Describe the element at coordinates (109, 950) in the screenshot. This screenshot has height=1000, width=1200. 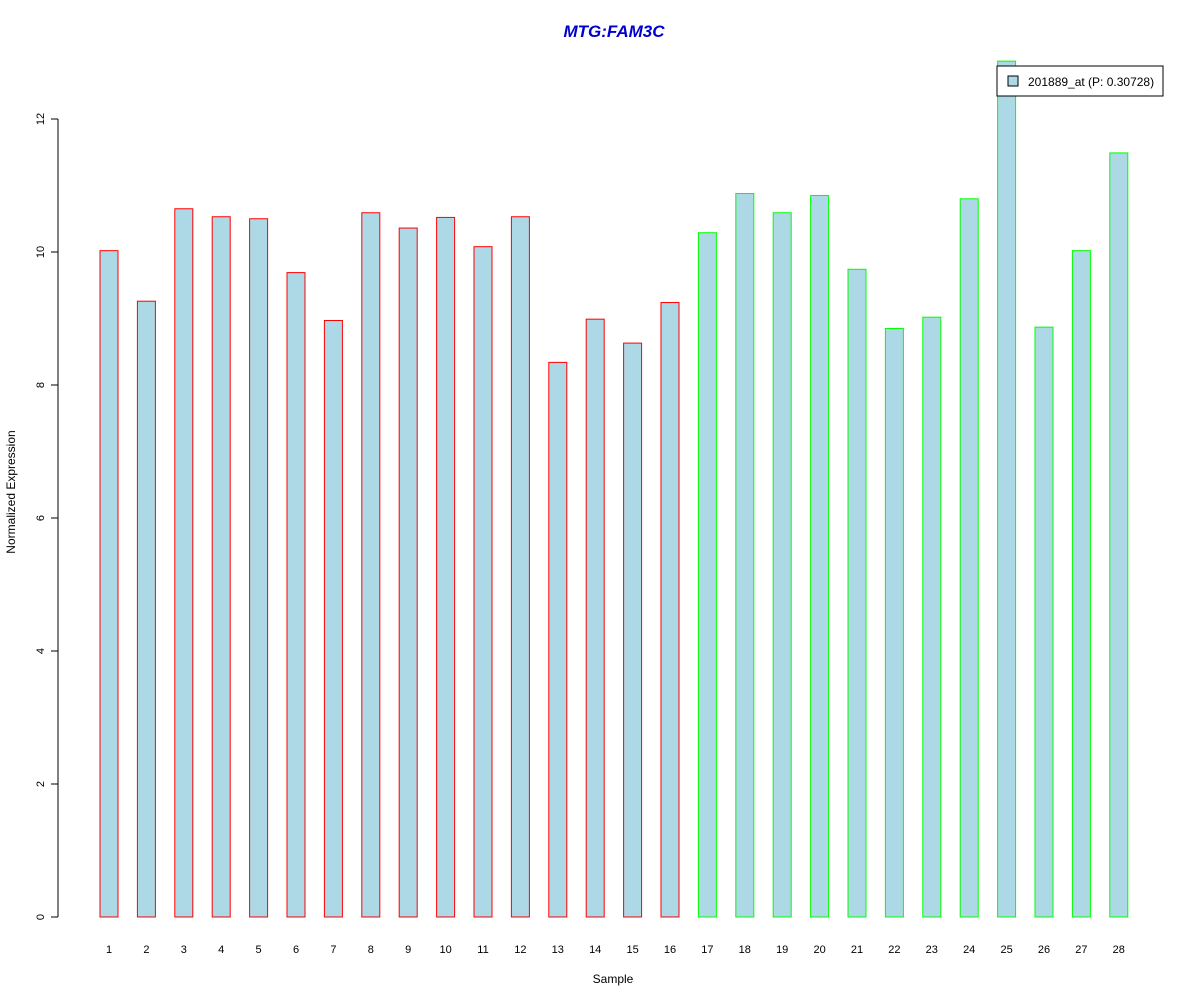
I see `x-tick-label: 1` at that location.